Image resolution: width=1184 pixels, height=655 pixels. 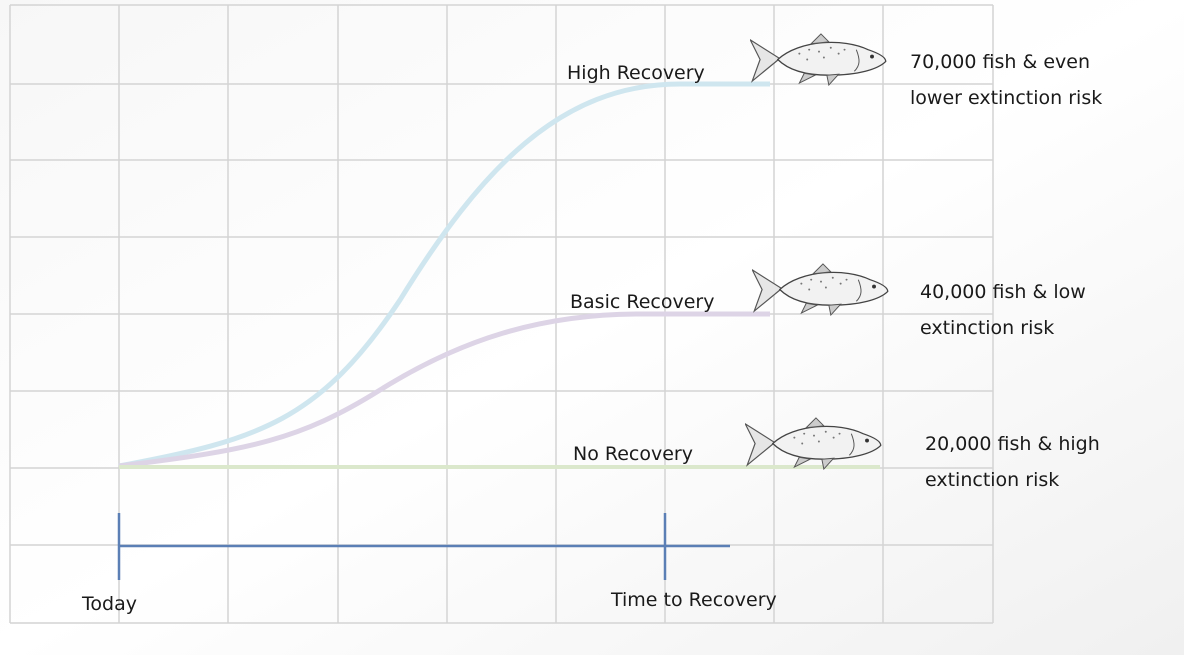 I want to click on timeline-end: Time to Recovery, so click(x=693, y=600).